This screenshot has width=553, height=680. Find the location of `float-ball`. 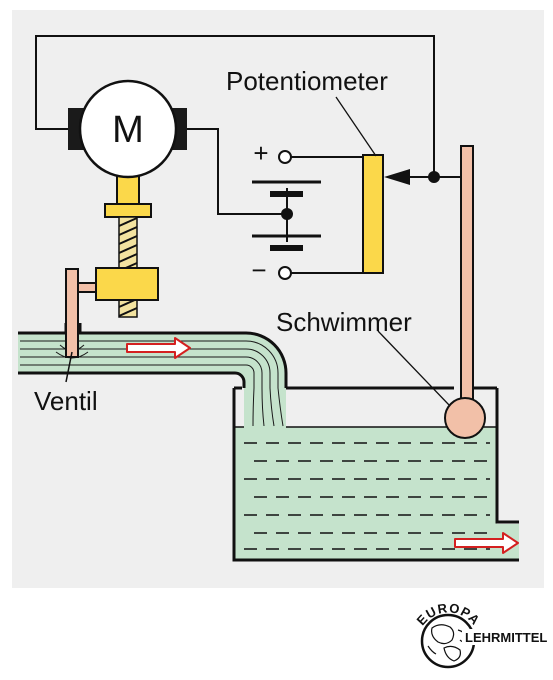

float-ball is located at coordinates (465, 418).